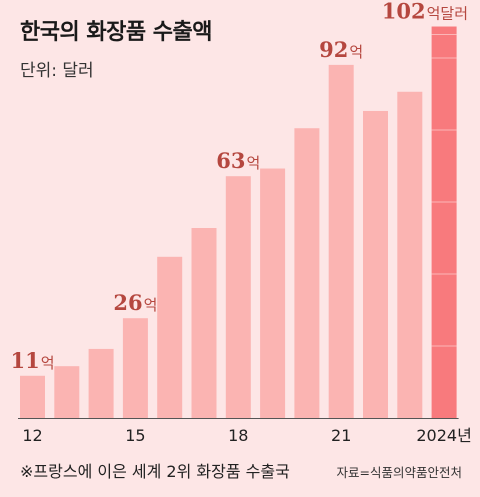 Image resolution: width=480 pixels, height=497 pixels. I want to click on highlight-gridlines, so click(444, 190).